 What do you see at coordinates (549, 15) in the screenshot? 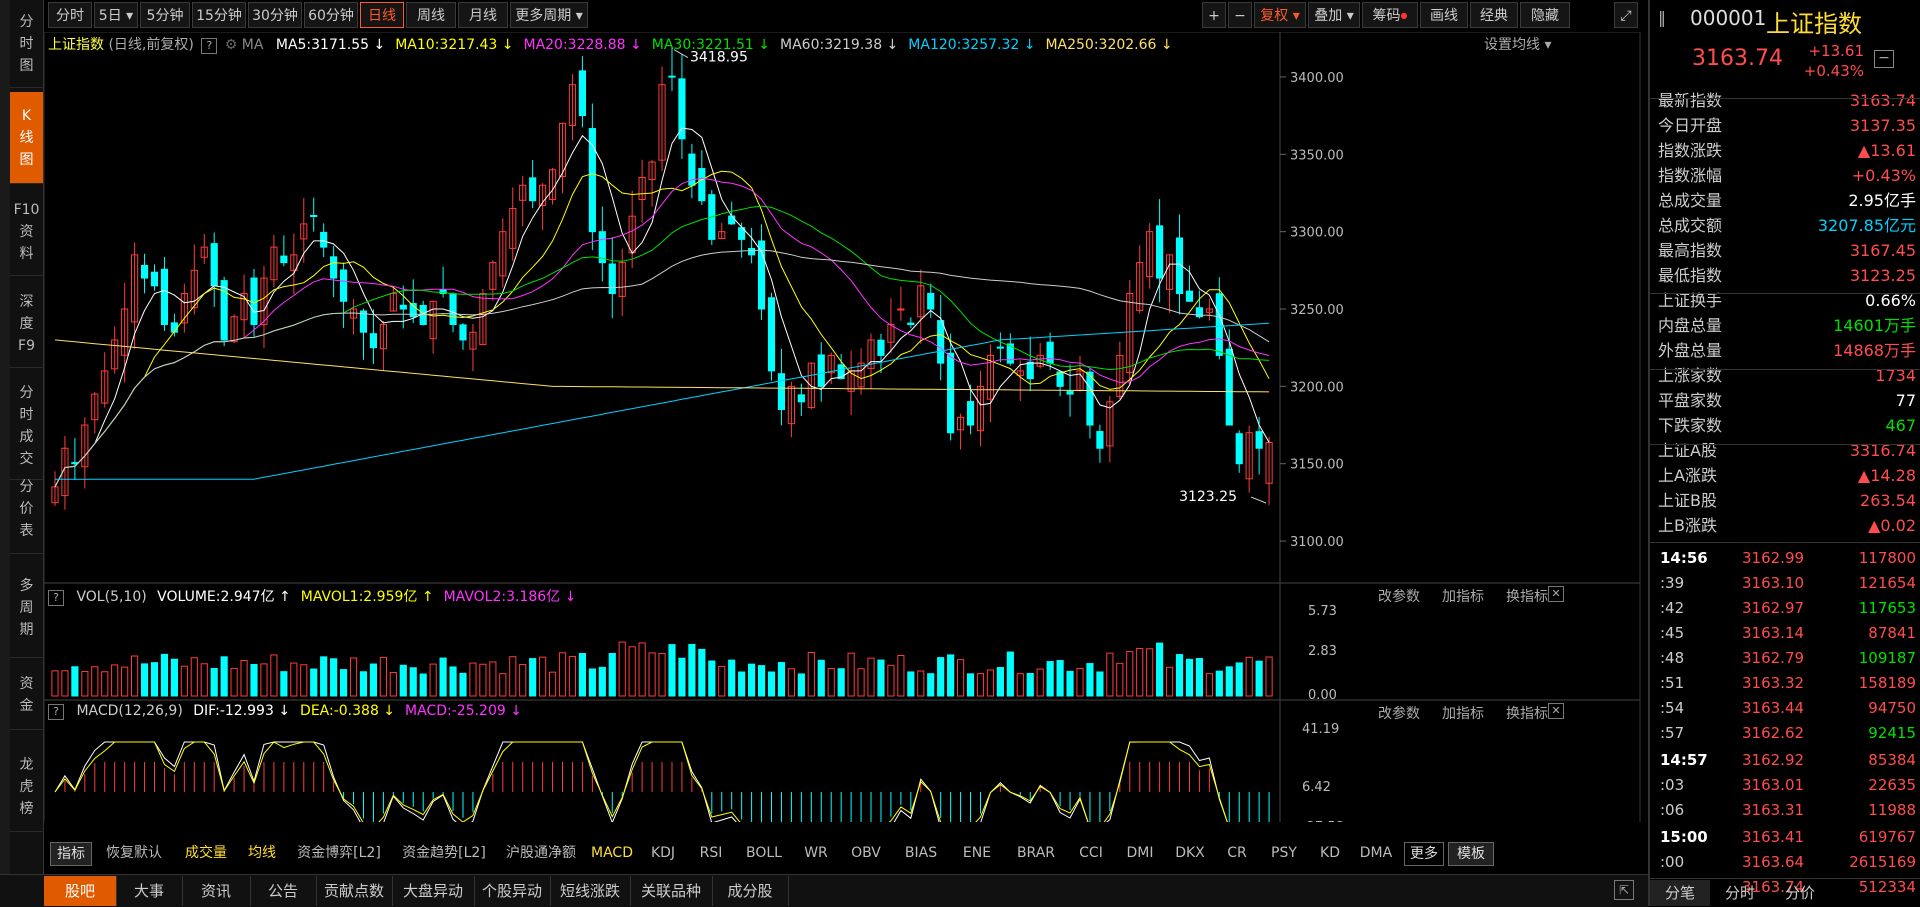
I see `period-9: 更多周期 ▾` at bounding box center [549, 15].